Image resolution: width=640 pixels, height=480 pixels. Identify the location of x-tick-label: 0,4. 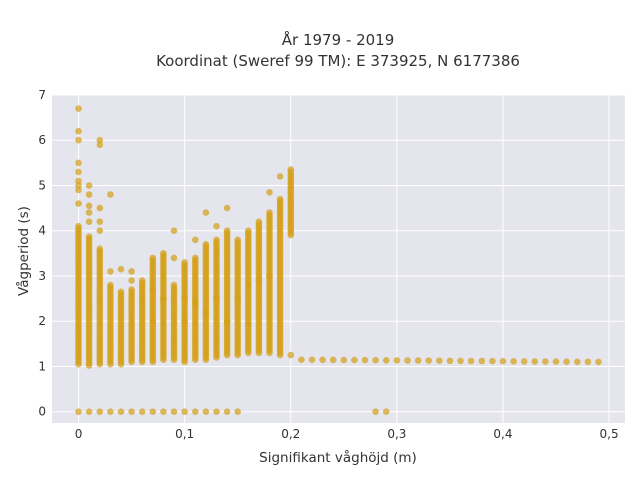
(502, 434).